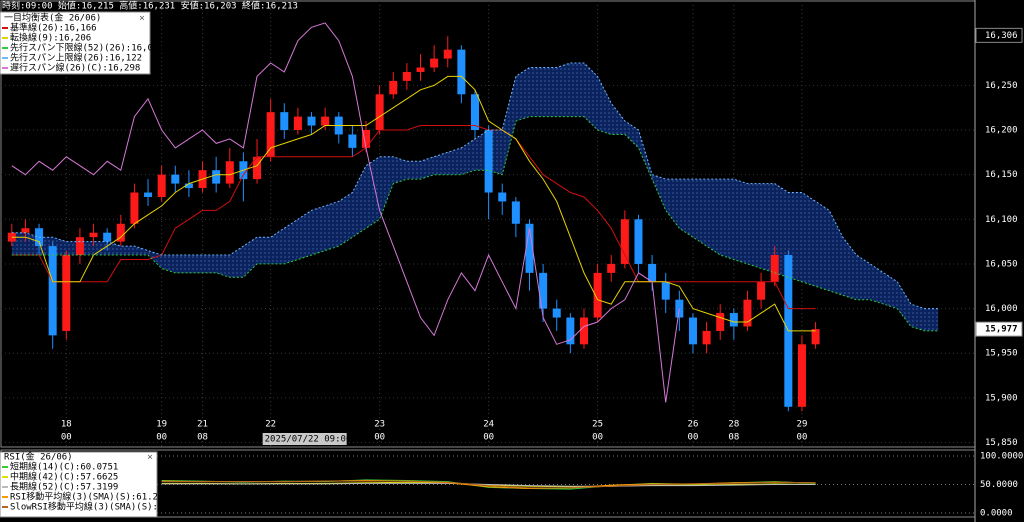  I want to click on legend-title: RSI(金 26/06), so click(38, 457).